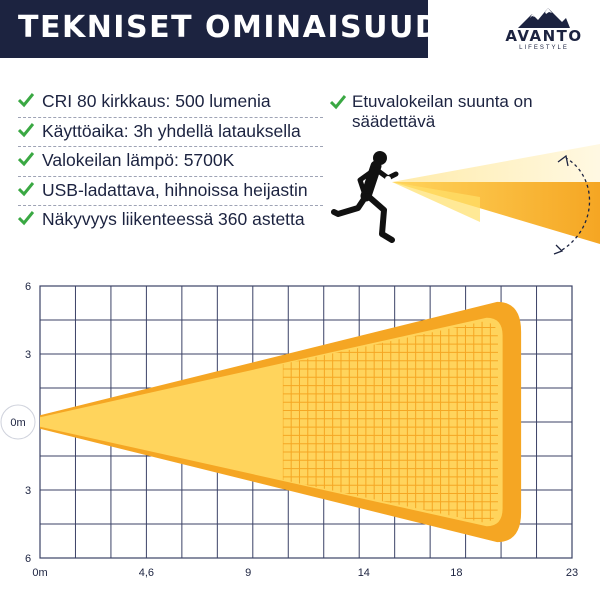 This screenshot has width=600, height=600. I want to click on feature-text: Näkyvyys liikenteessä 360 astetta, so click(173, 219).